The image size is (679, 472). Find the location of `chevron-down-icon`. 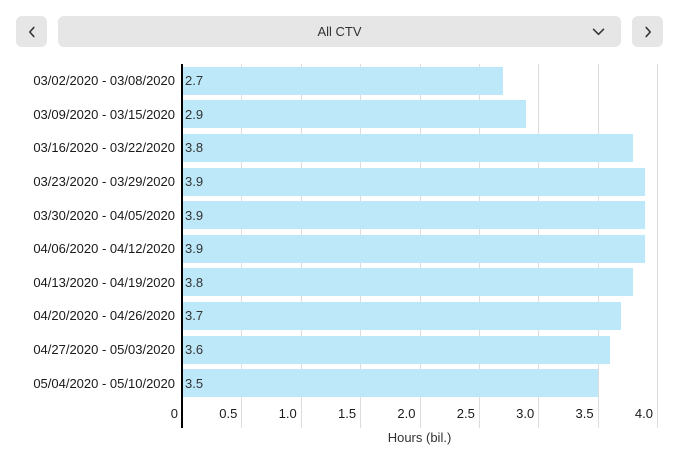

chevron-down-icon is located at coordinates (598, 32).